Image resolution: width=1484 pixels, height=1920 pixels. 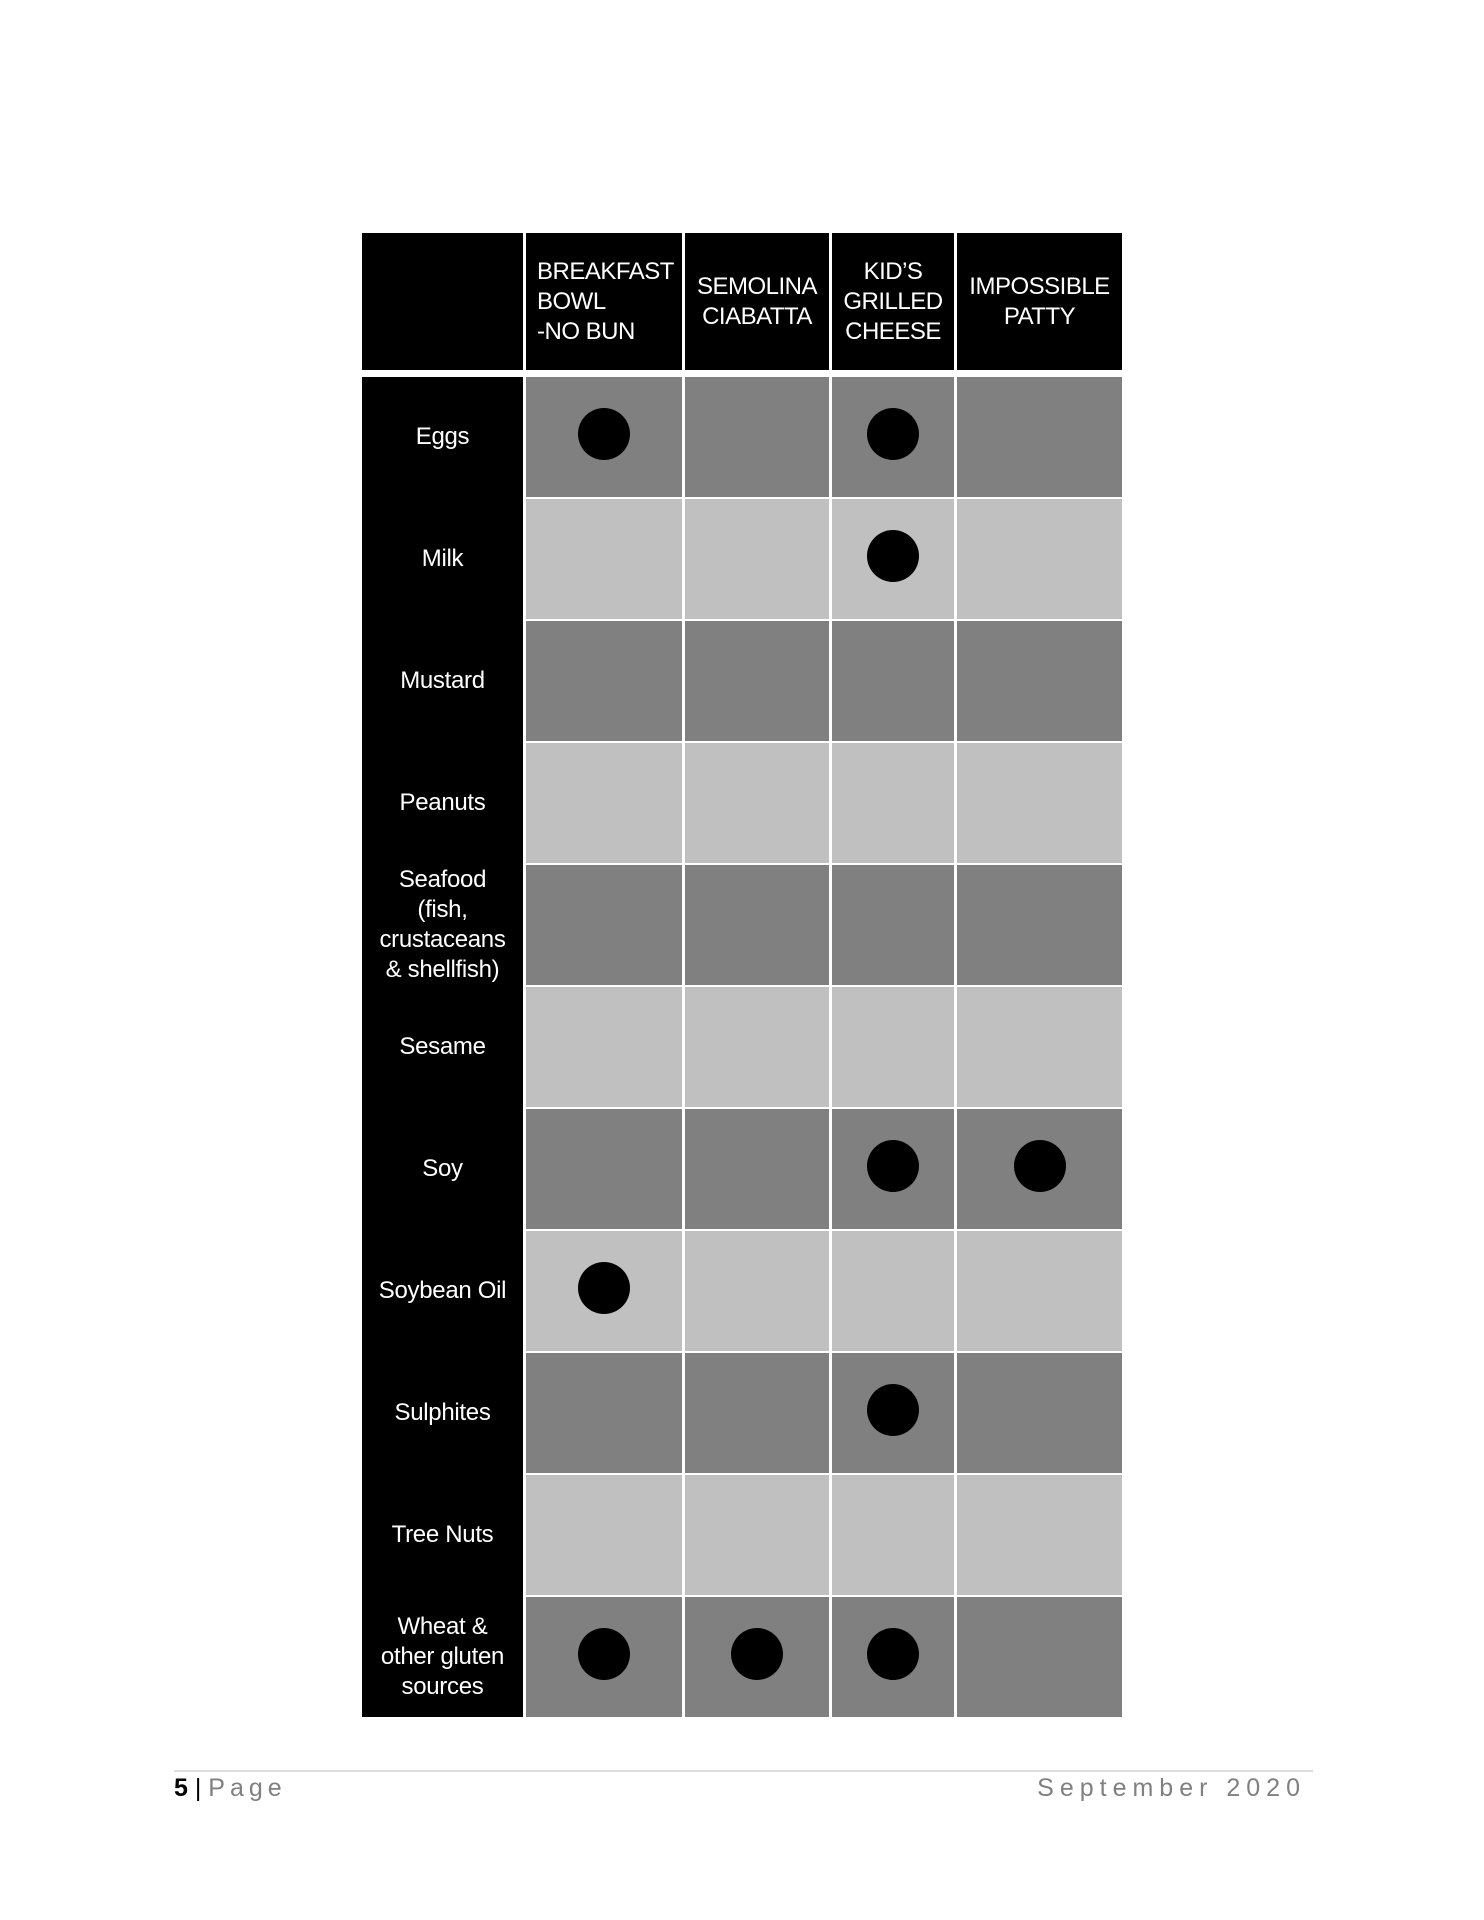 I want to click on page-number: 5, so click(x=181, y=1788).